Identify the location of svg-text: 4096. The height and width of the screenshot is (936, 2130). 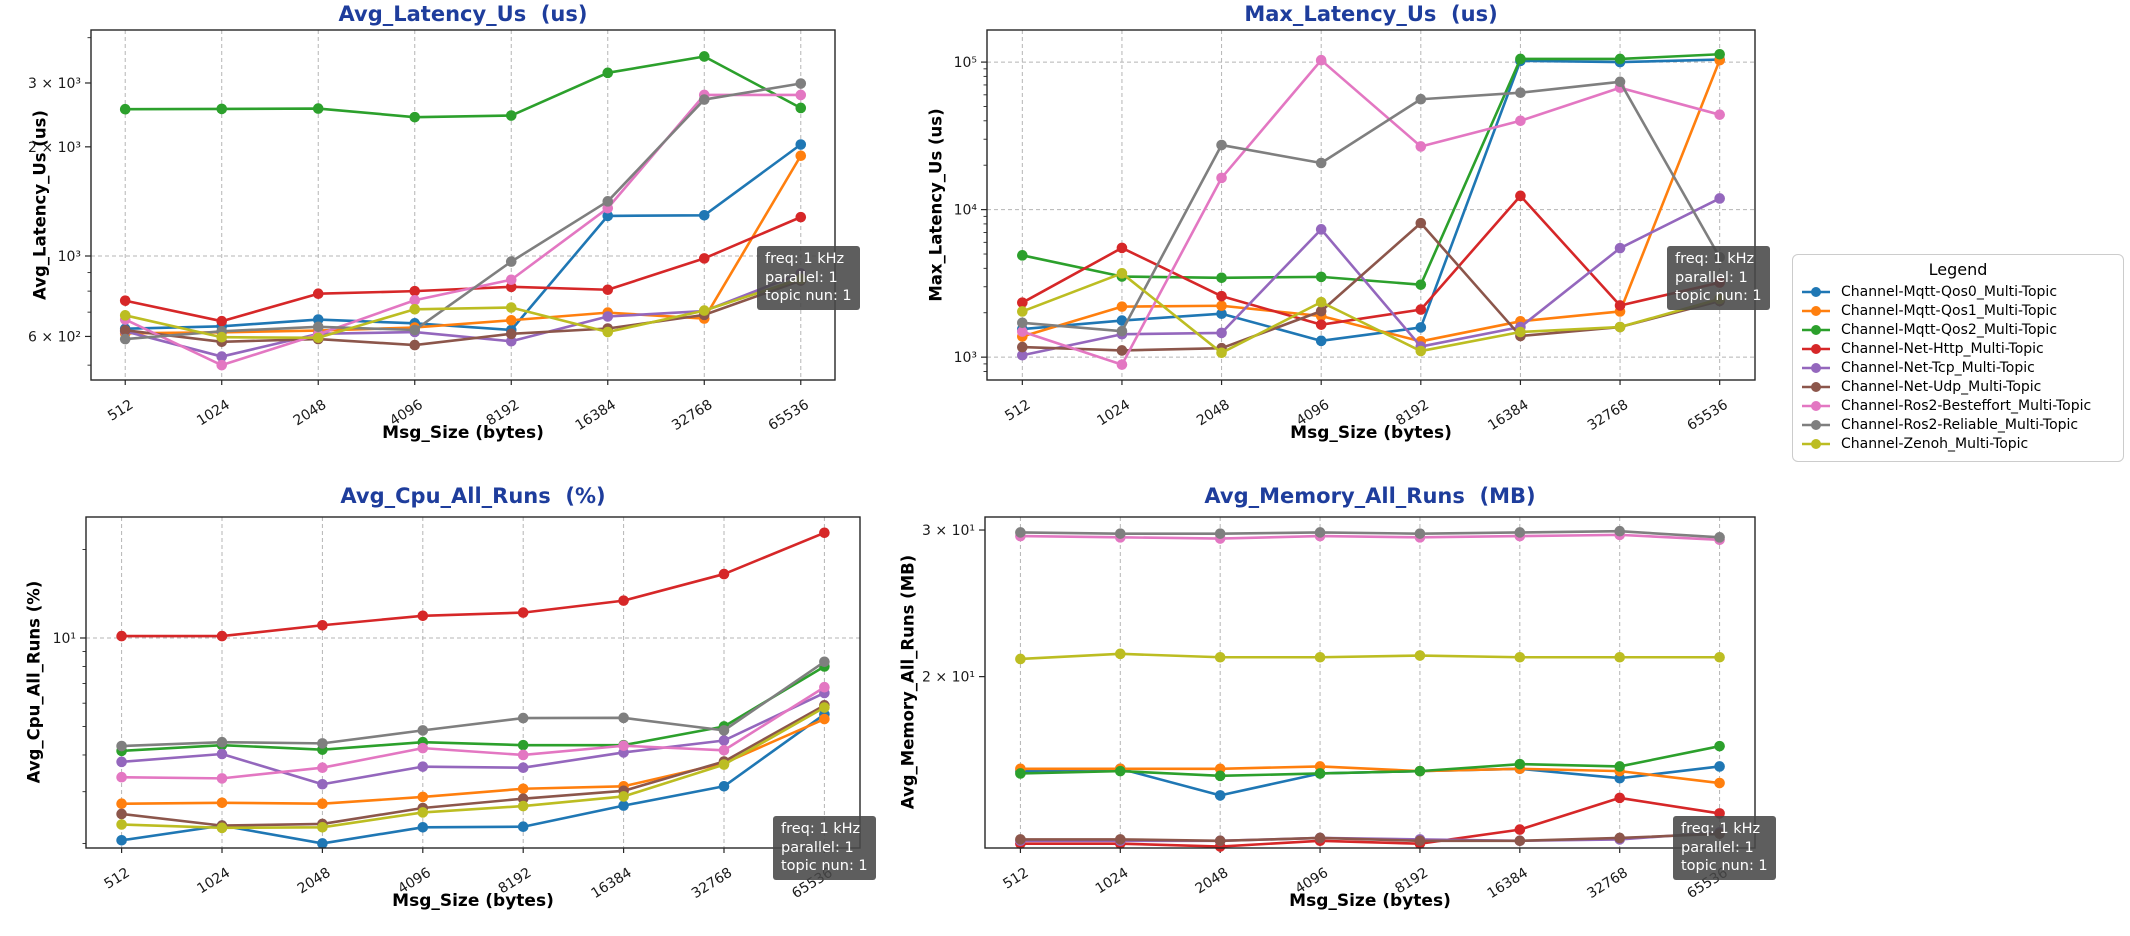
(1311, 881).